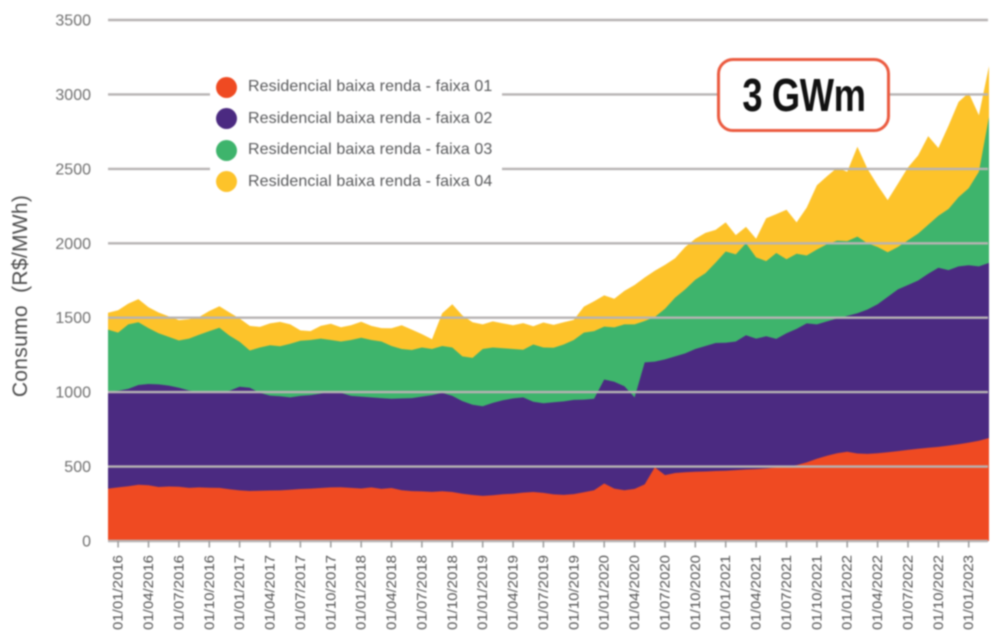 The width and height of the screenshot is (1002, 640). Describe the element at coordinates (330, 592) in the screenshot. I see `svg-text: 01/10/2017` at that location.